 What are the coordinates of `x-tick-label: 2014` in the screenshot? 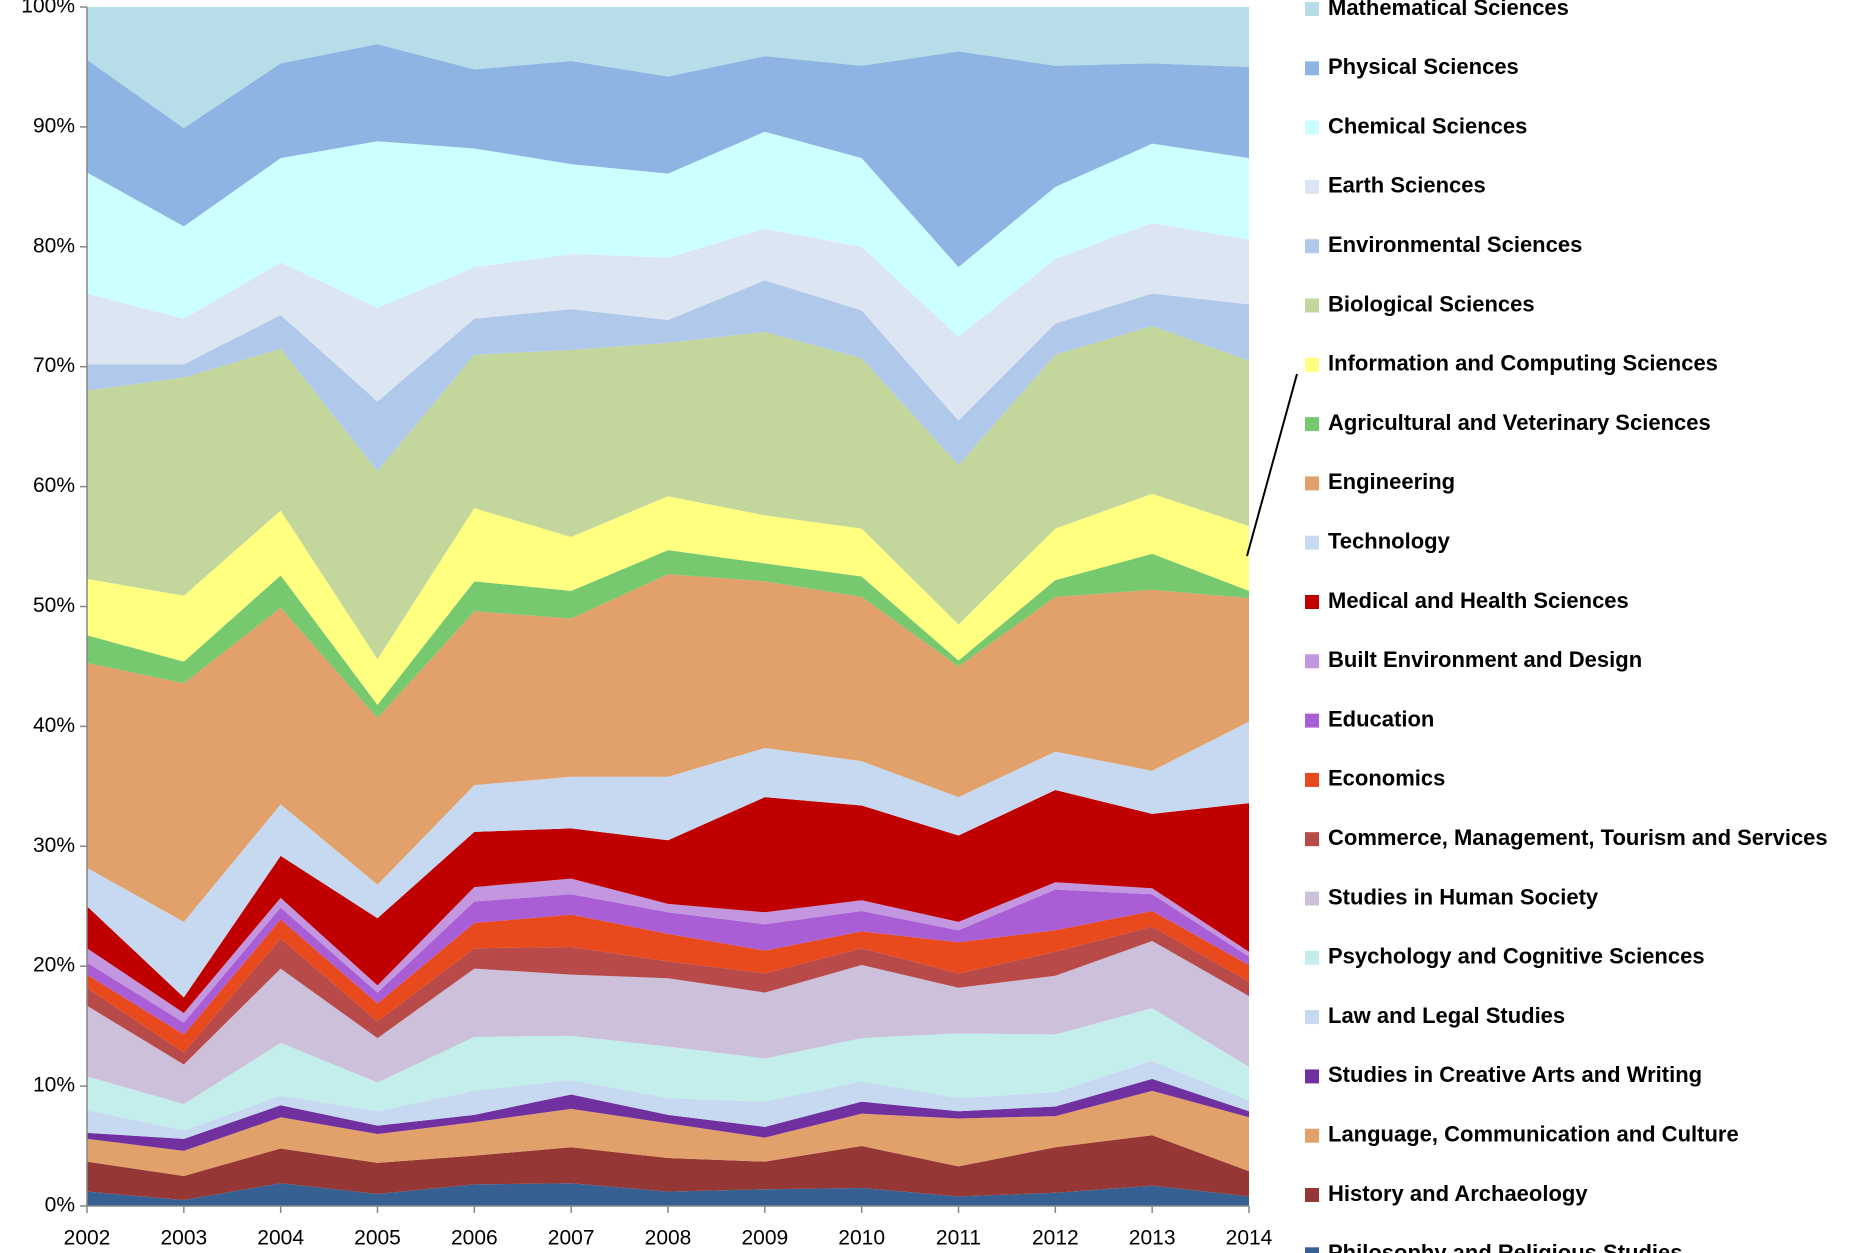 It's located at (1249, 1238).